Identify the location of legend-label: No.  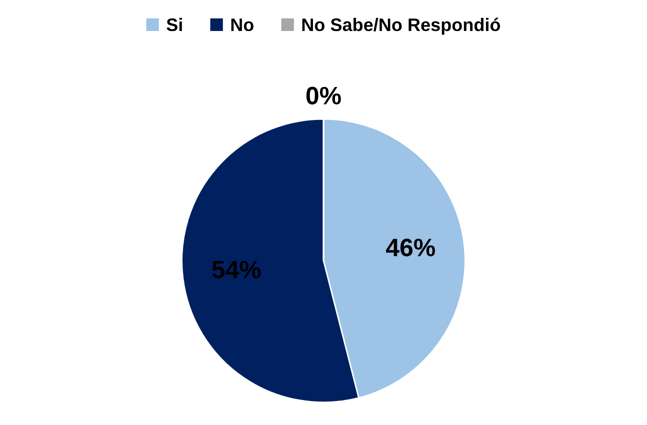
(242, 25).